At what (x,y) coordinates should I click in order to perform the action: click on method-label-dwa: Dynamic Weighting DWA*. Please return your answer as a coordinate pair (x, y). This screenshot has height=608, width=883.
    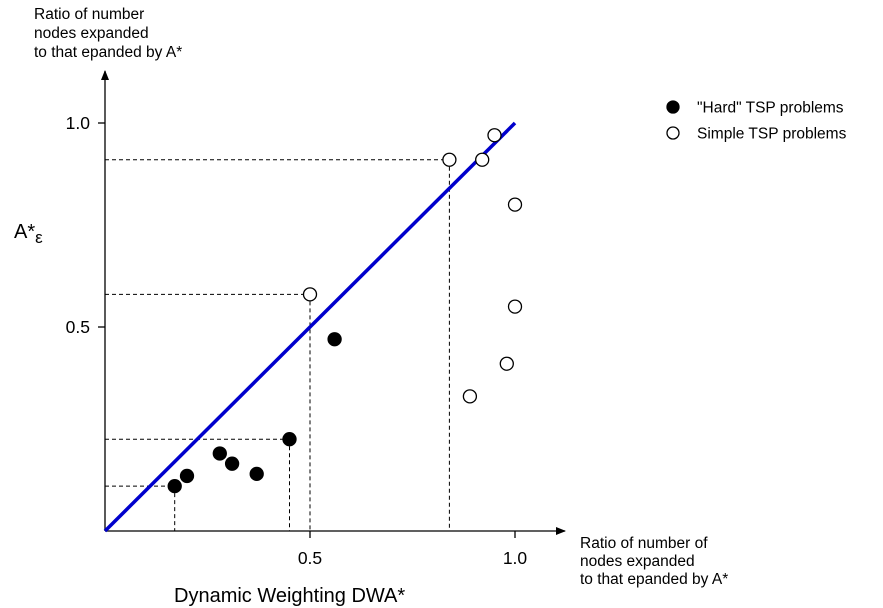
    Looking at the image, I should click on (289, 596).